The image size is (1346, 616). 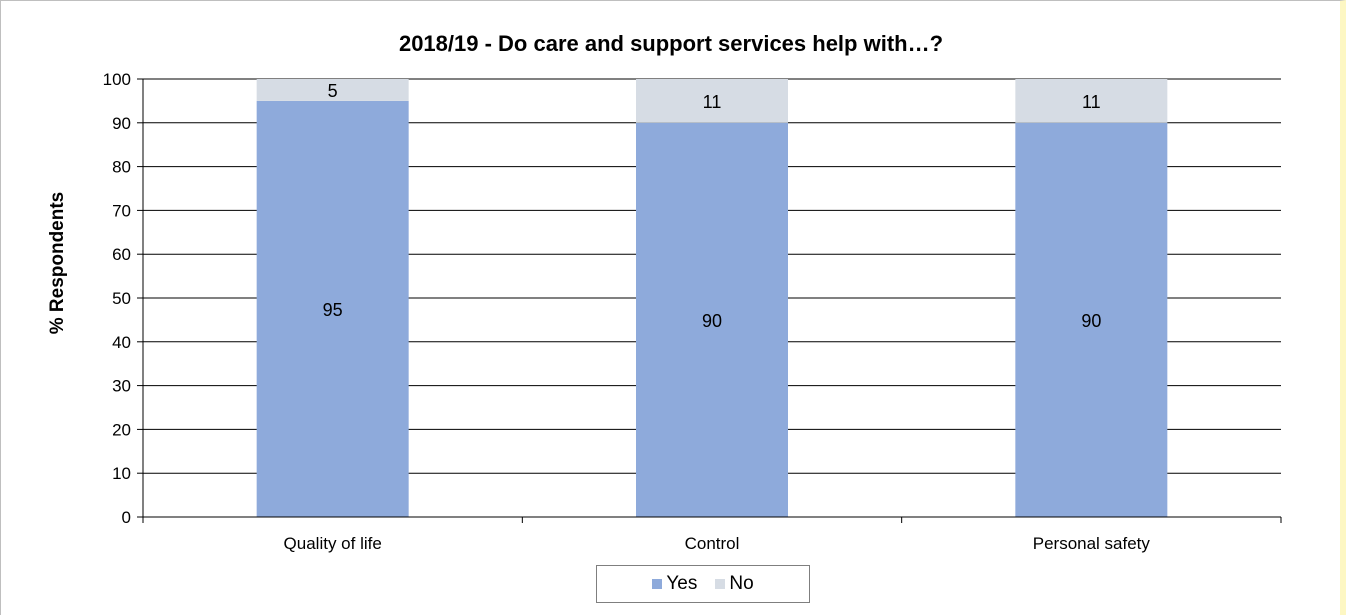 I want to click on y-tick-label: 20, so click(x=121, y=429).